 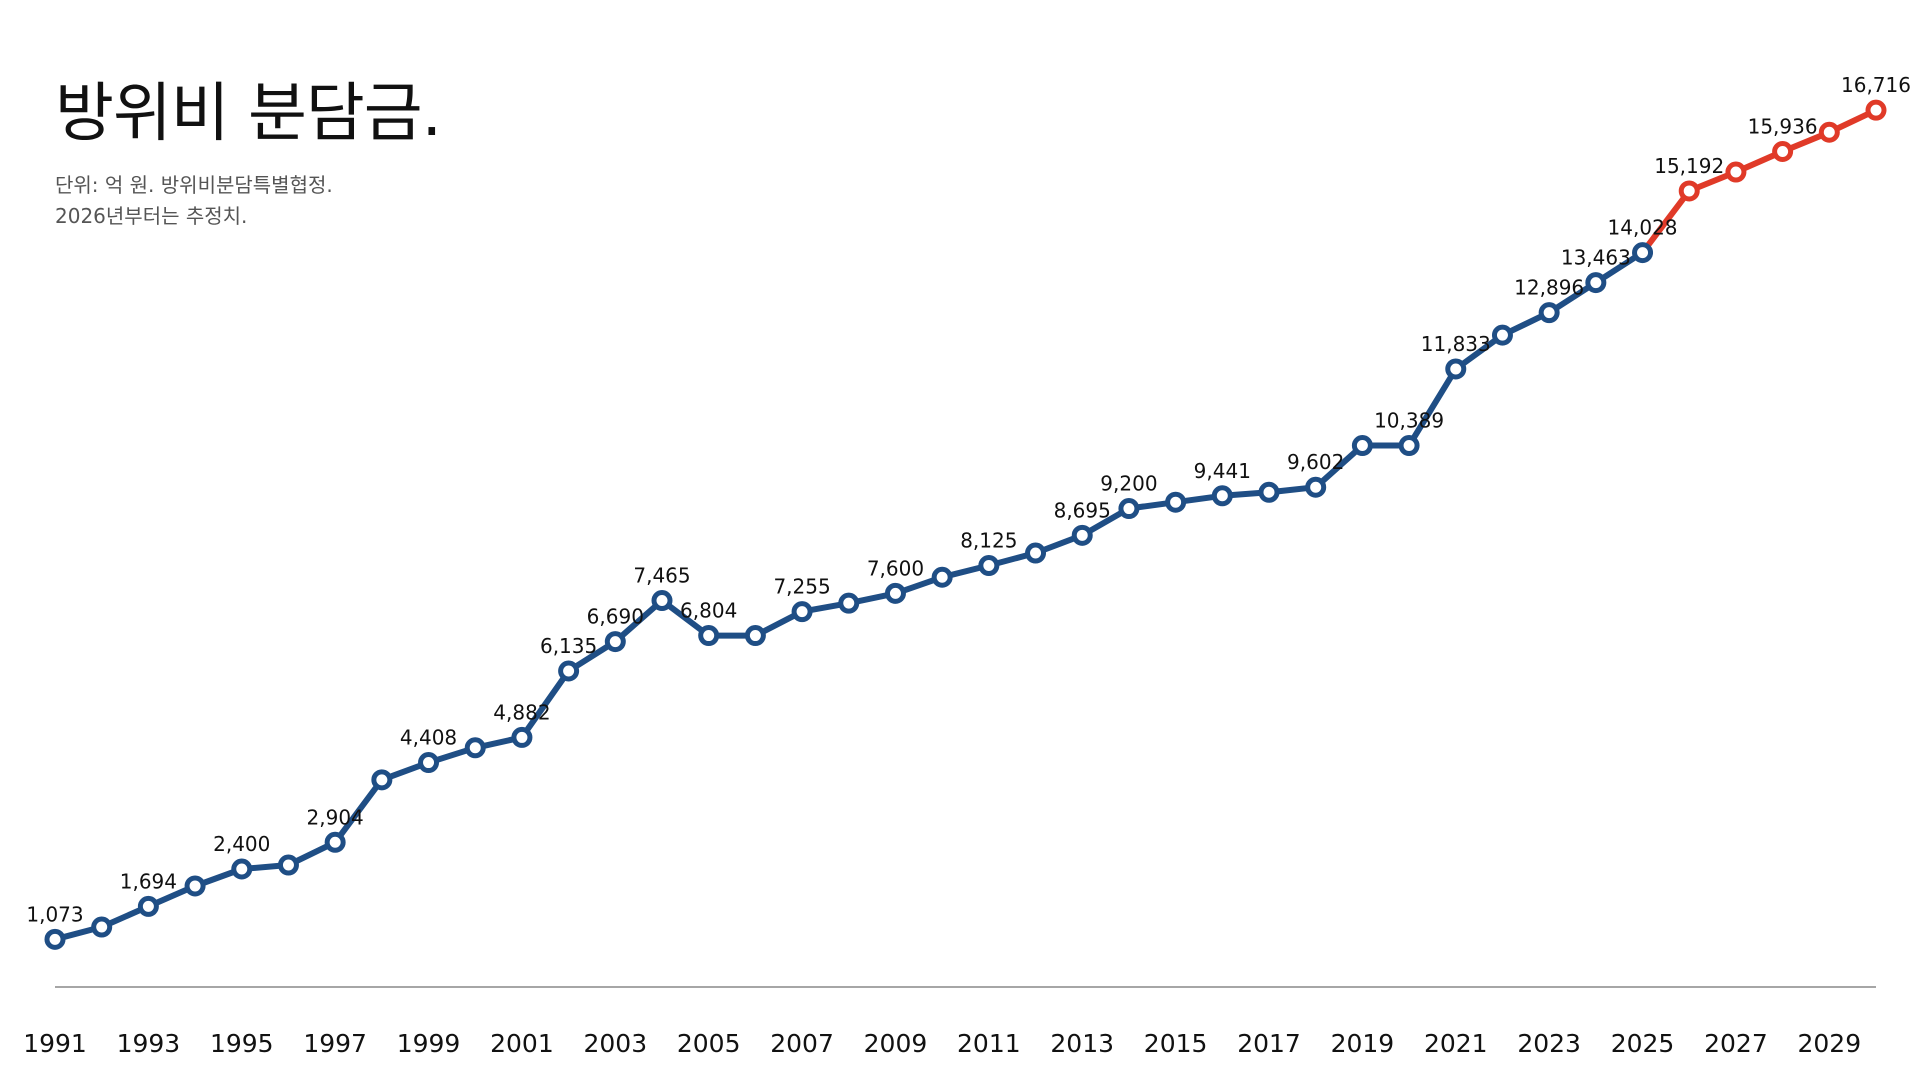 I want to click on x-tick-label: 2027, so click(x=1736, y=1043).